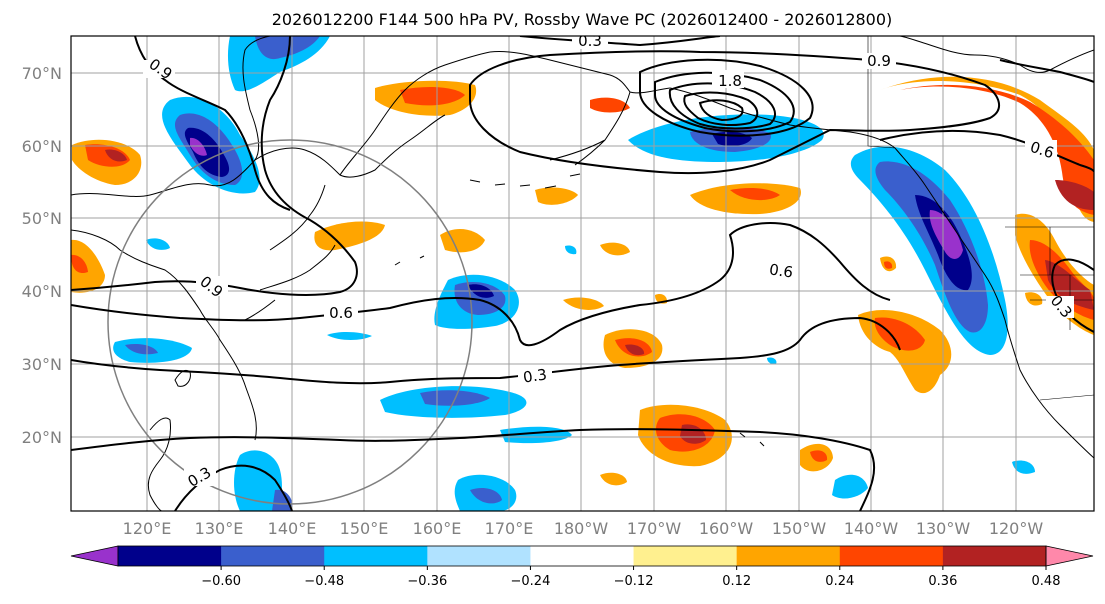 This screenshot has height=604, width=1105. What do you see at coordinates (509, 528) in the screenshot?
I see `lon-label: 170°E` at bounding box center [509, 528].